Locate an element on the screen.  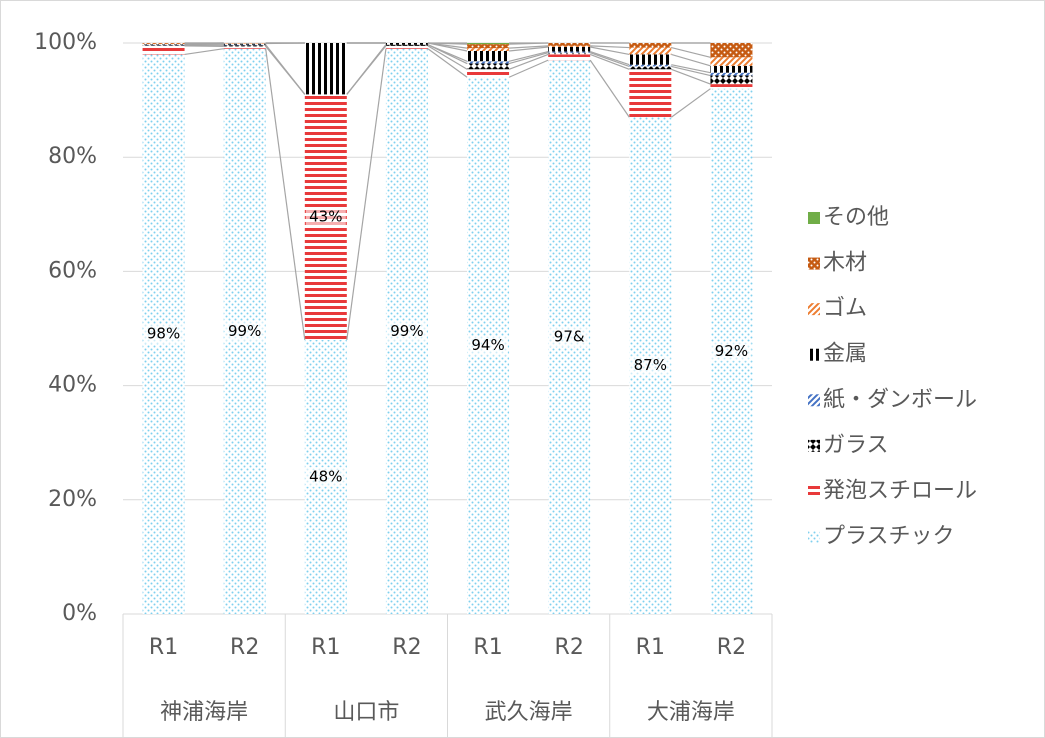
legend-label: 紙・ダンボール is located at coordinates (900, 399).